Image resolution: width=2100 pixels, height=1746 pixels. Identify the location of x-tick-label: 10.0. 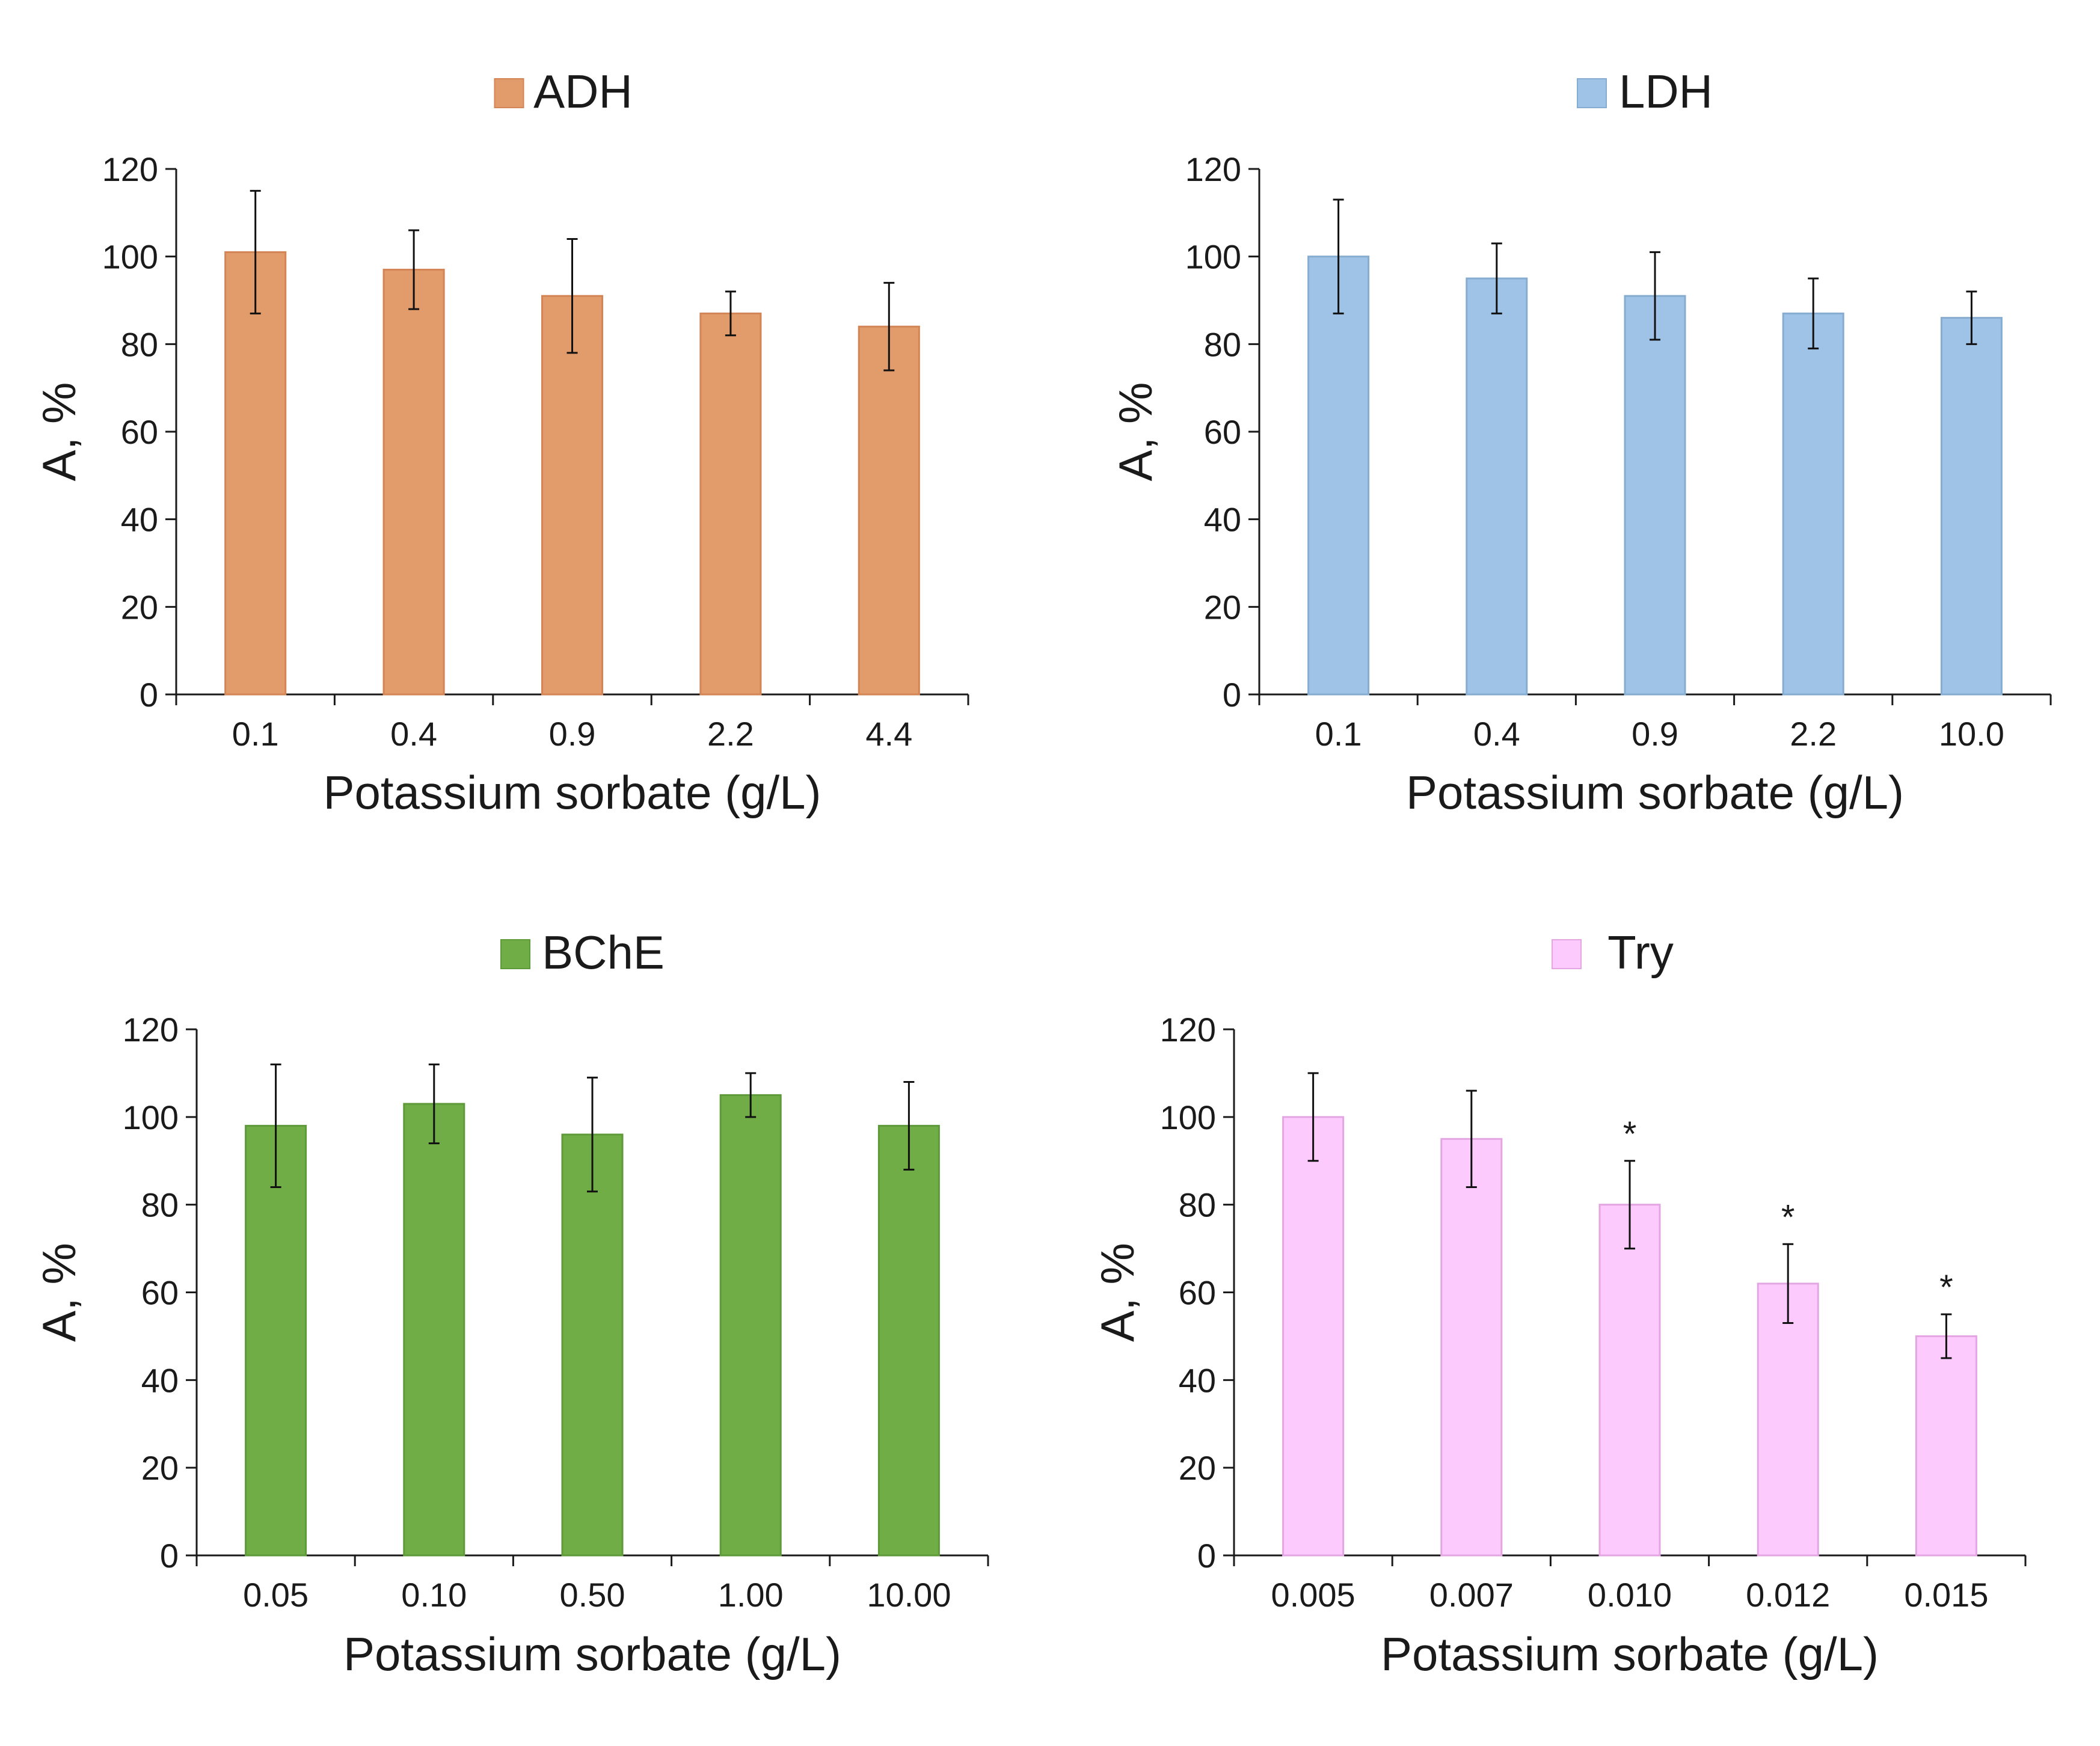
(1971, 734).